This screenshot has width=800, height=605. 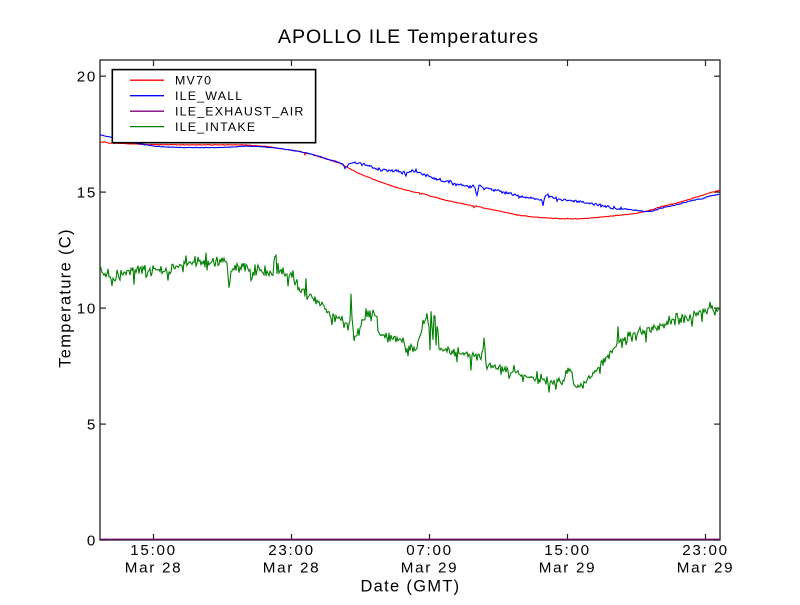 I want to click on svg-text: 15, so click(x=87, y=193).